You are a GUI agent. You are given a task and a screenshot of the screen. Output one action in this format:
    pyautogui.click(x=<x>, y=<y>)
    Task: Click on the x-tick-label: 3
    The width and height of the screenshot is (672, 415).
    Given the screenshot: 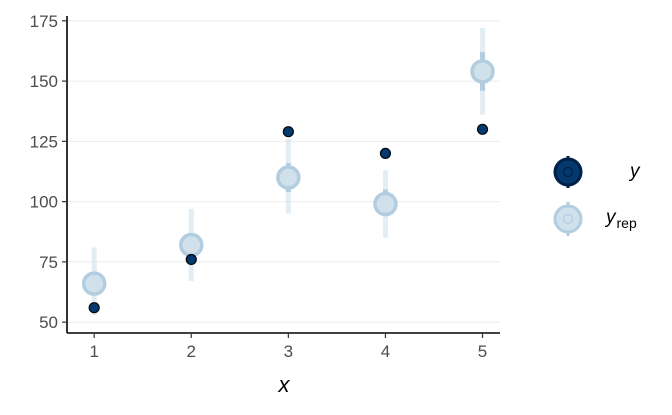 What is the action you would take?
    pyautogui.click(x=288, y=351)
    